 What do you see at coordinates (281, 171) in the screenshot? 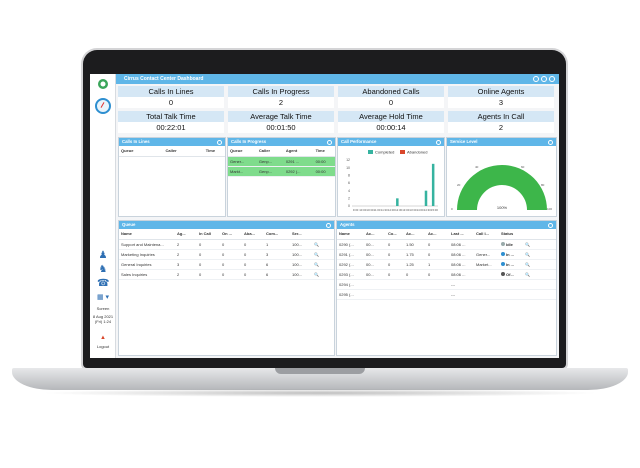
I see `table-row: Markt... Genp... 0292 (... 00:00` at bounding box center [281, 171].